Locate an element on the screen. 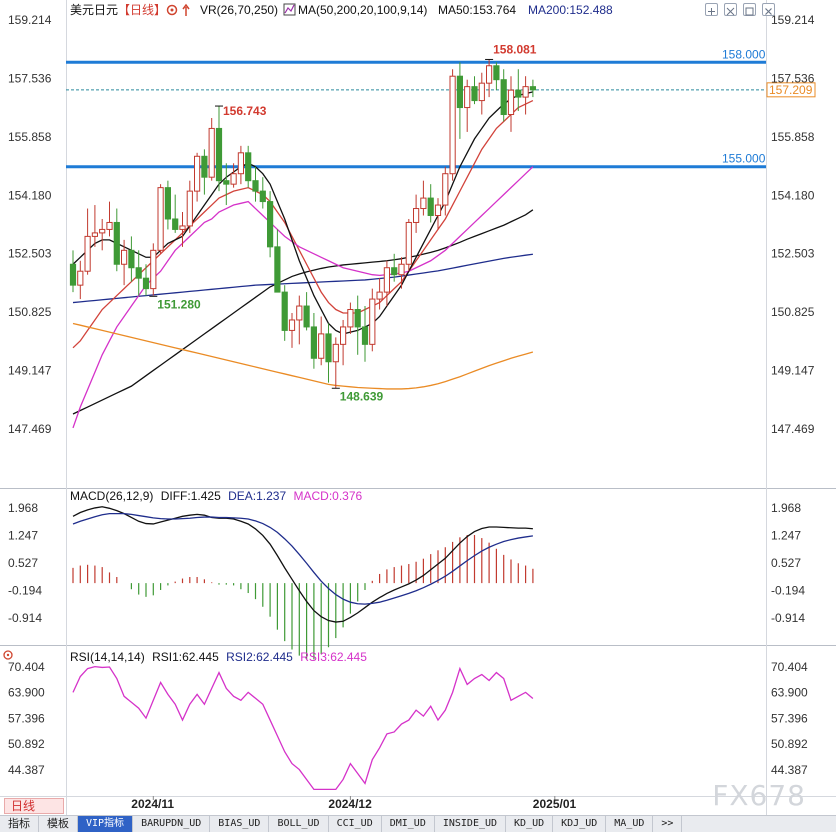  rsi-tick-right: 63.900 is located at coordinates (789, 693).